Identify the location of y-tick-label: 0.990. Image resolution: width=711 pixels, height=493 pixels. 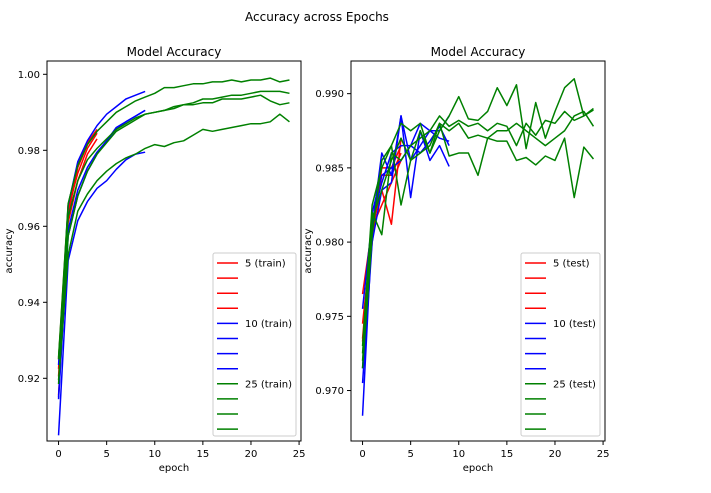
(329, 94).